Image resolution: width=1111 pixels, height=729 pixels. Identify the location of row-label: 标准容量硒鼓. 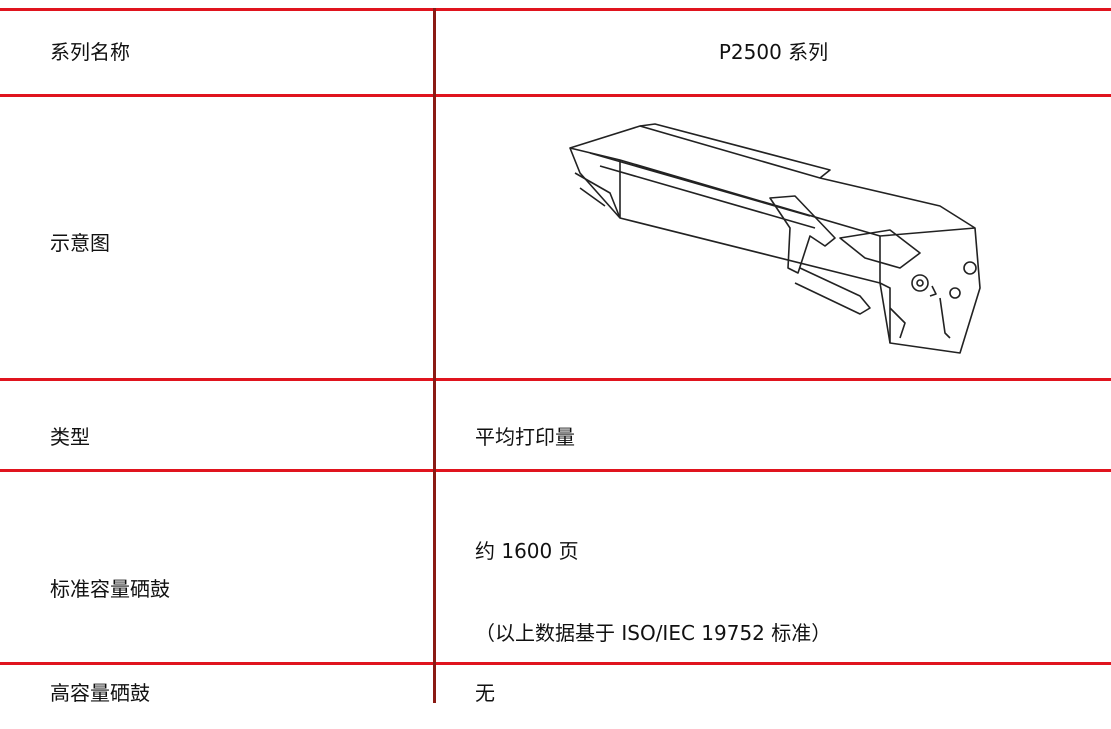
(110, 589).